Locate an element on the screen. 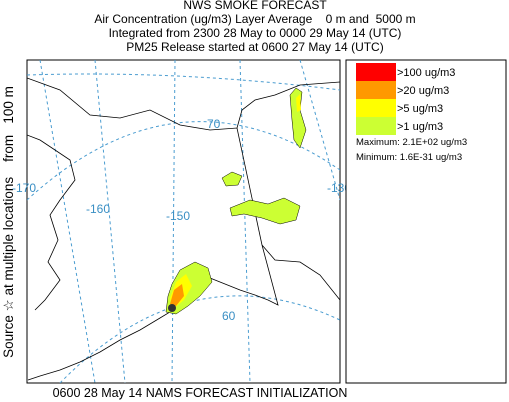 The width and height of the screenshot is (509, 402). map-label: -170 is located at coordinates (24, 188).